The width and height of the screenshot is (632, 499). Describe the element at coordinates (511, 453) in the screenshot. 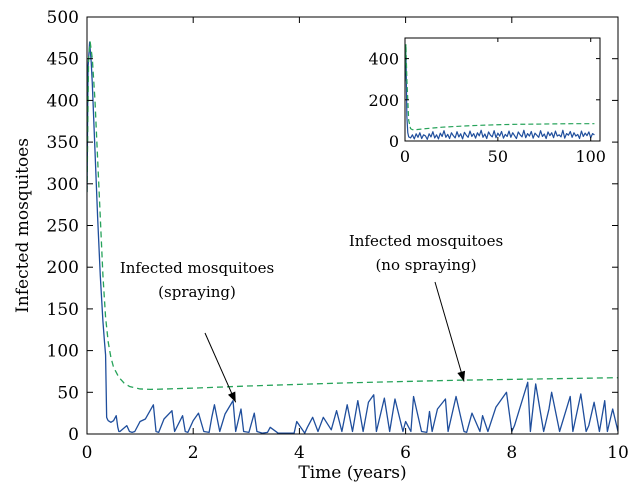

I see `main-x-tick-label: 8` at that location.